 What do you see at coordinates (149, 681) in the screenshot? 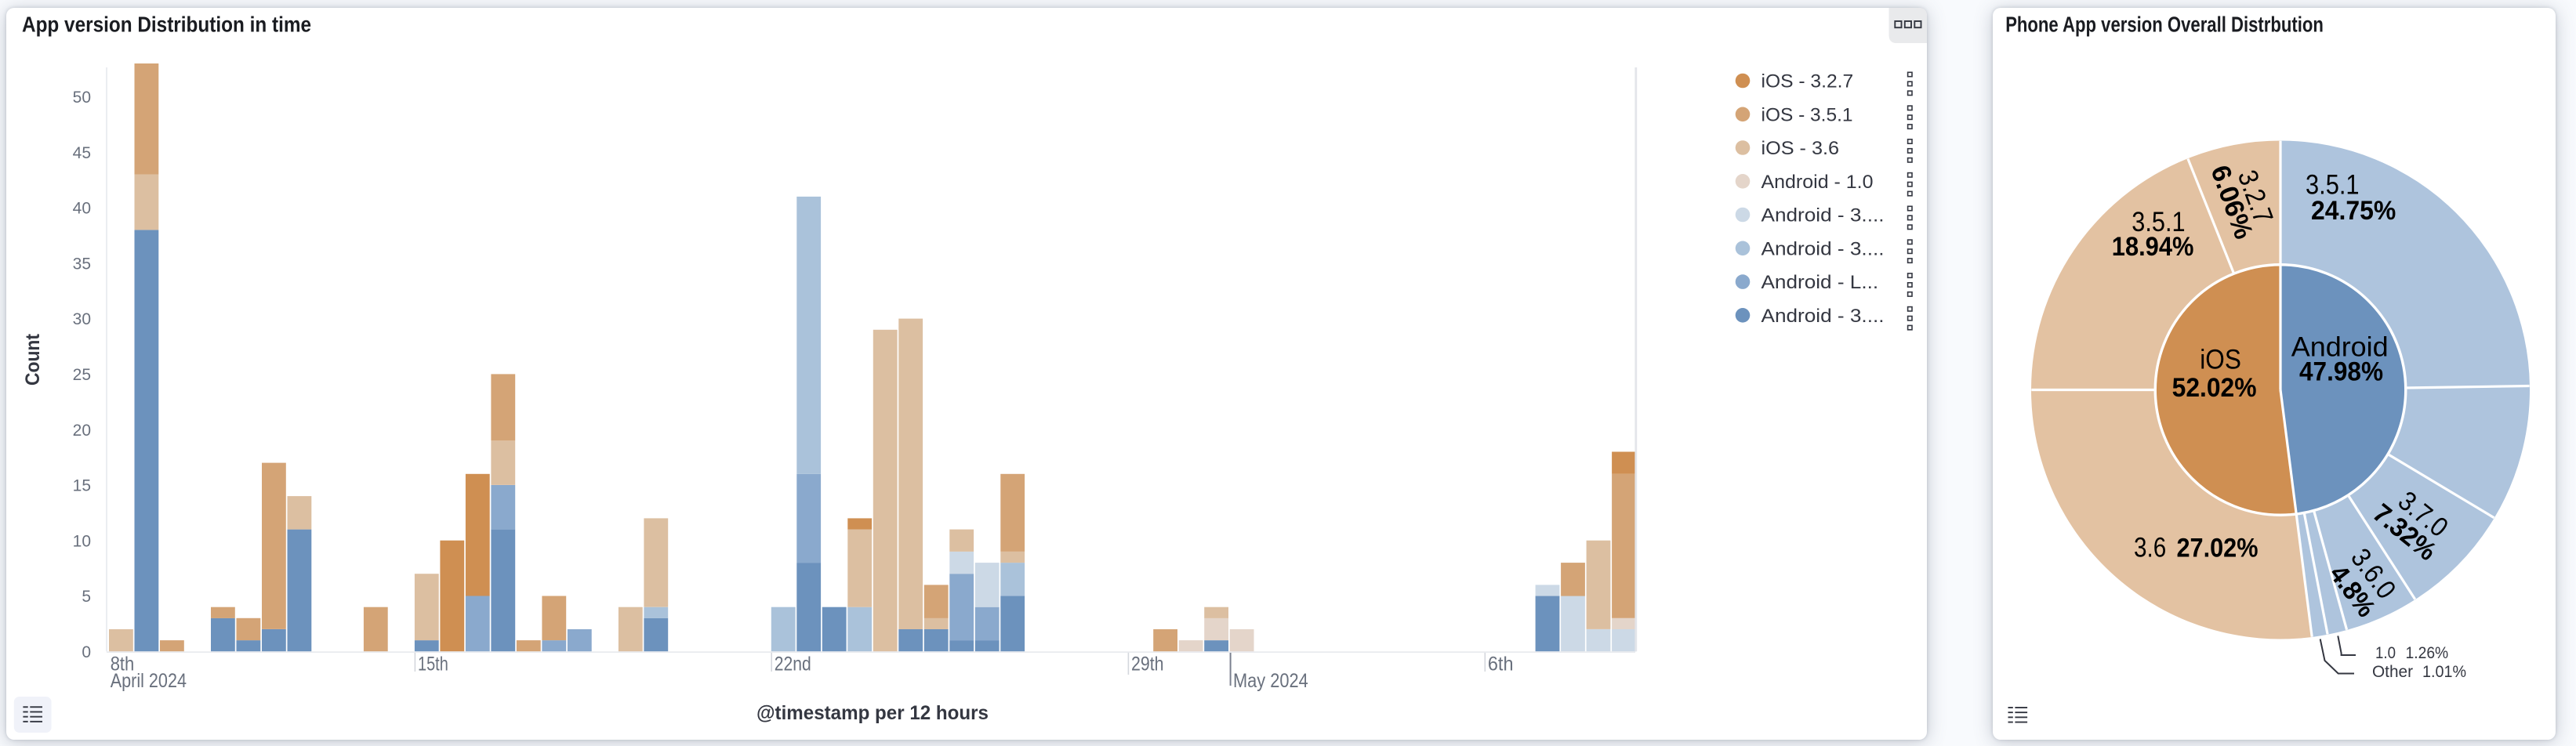
I see `svg-text: April 2024` at bounding box center [149, 681].